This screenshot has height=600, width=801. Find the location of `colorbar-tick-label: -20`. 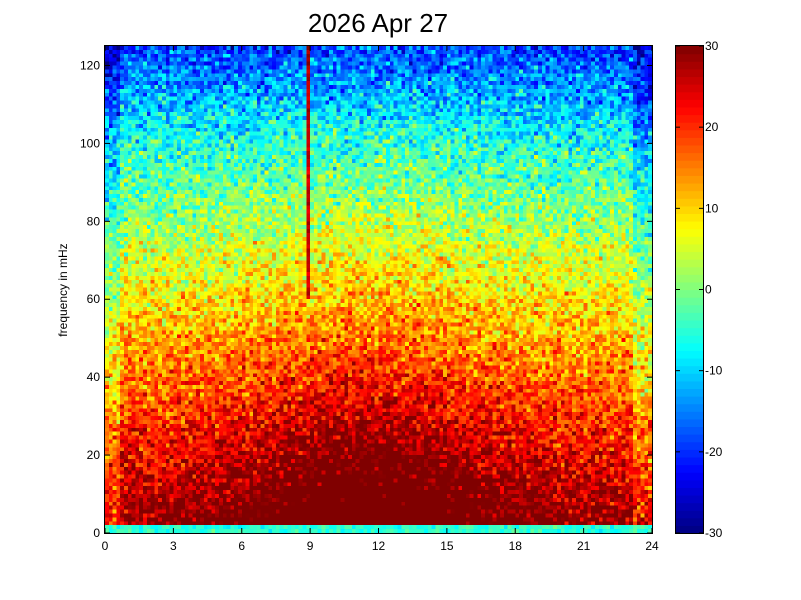

colorbar-tick-label: -20 is located at coordinates (714, 452).